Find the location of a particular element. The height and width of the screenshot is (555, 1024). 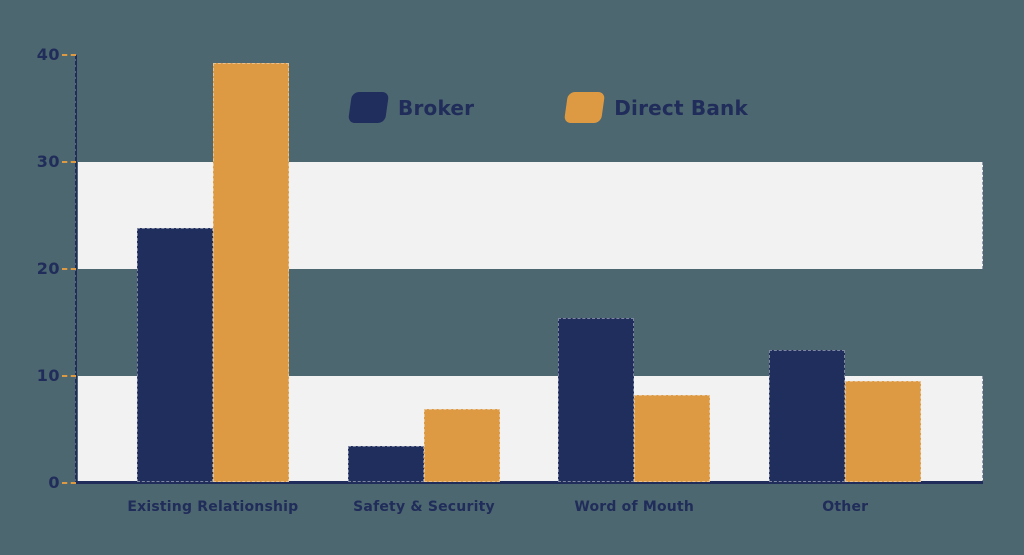

x-category-label-safety-security: Safety & Security is located at coordinates (424, 507).